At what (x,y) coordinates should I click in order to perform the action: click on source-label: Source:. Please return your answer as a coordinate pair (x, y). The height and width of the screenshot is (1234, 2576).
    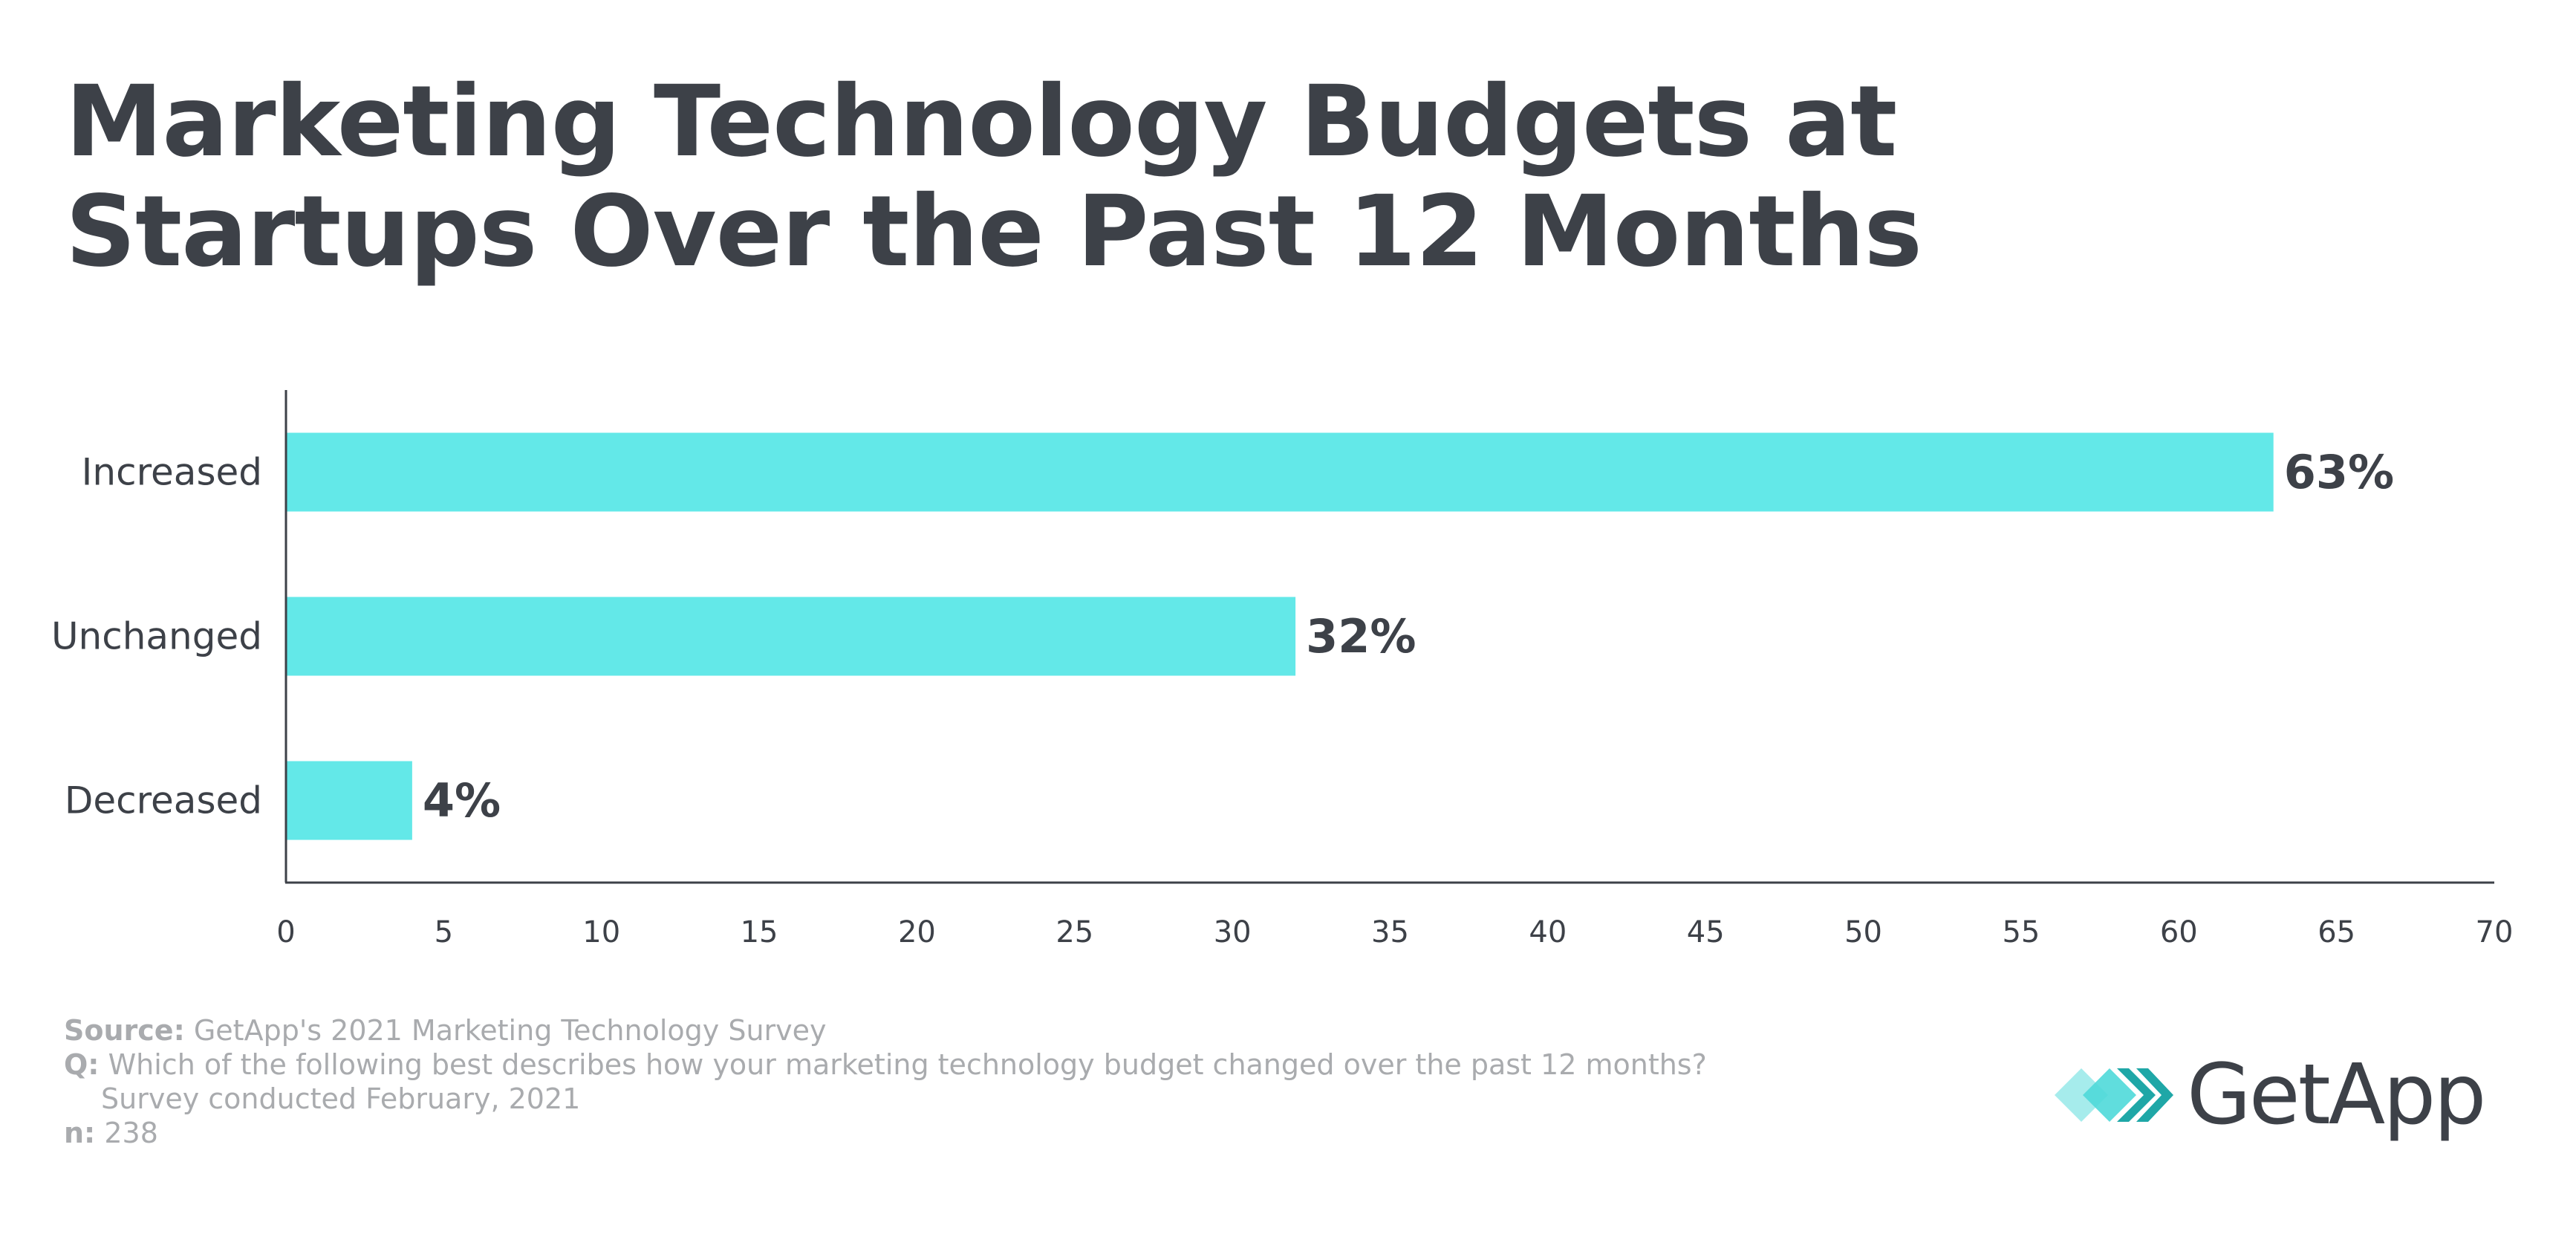
    Looking at the image, I should click on (125, 1031).